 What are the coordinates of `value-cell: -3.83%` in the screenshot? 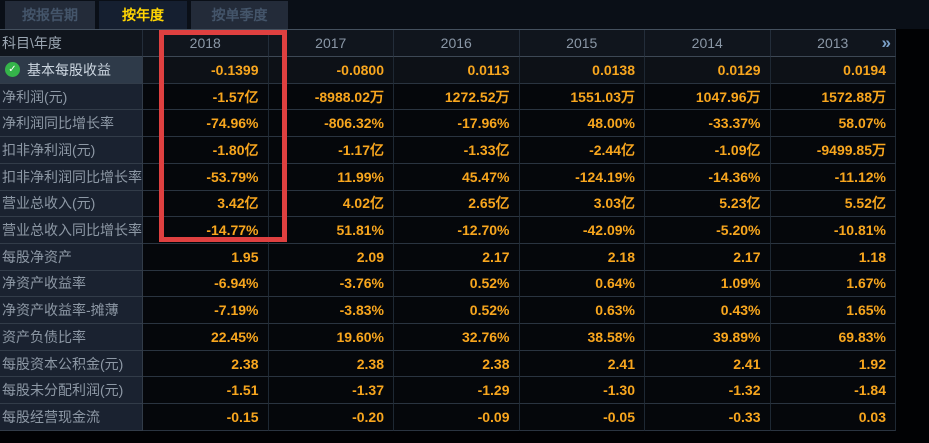 It's located at (331, 311).